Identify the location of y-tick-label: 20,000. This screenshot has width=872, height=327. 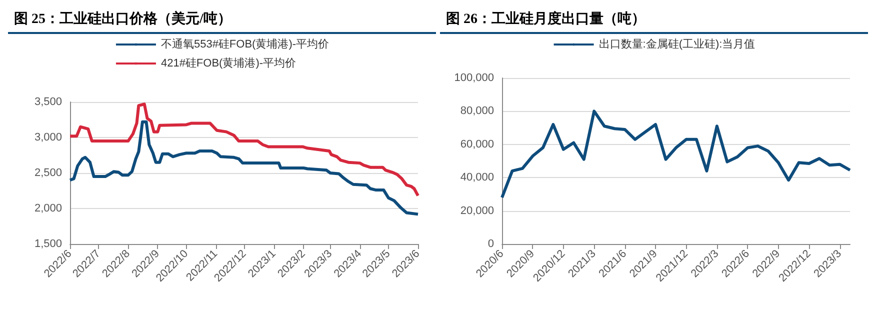
(477, 210).